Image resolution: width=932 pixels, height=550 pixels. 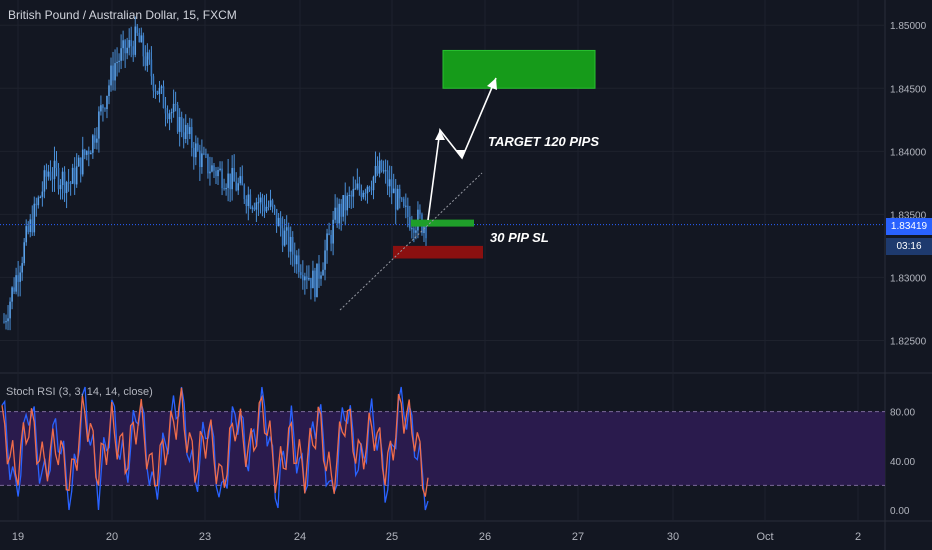 I want to click on rsi-k-line, so click(x=215, y=448).